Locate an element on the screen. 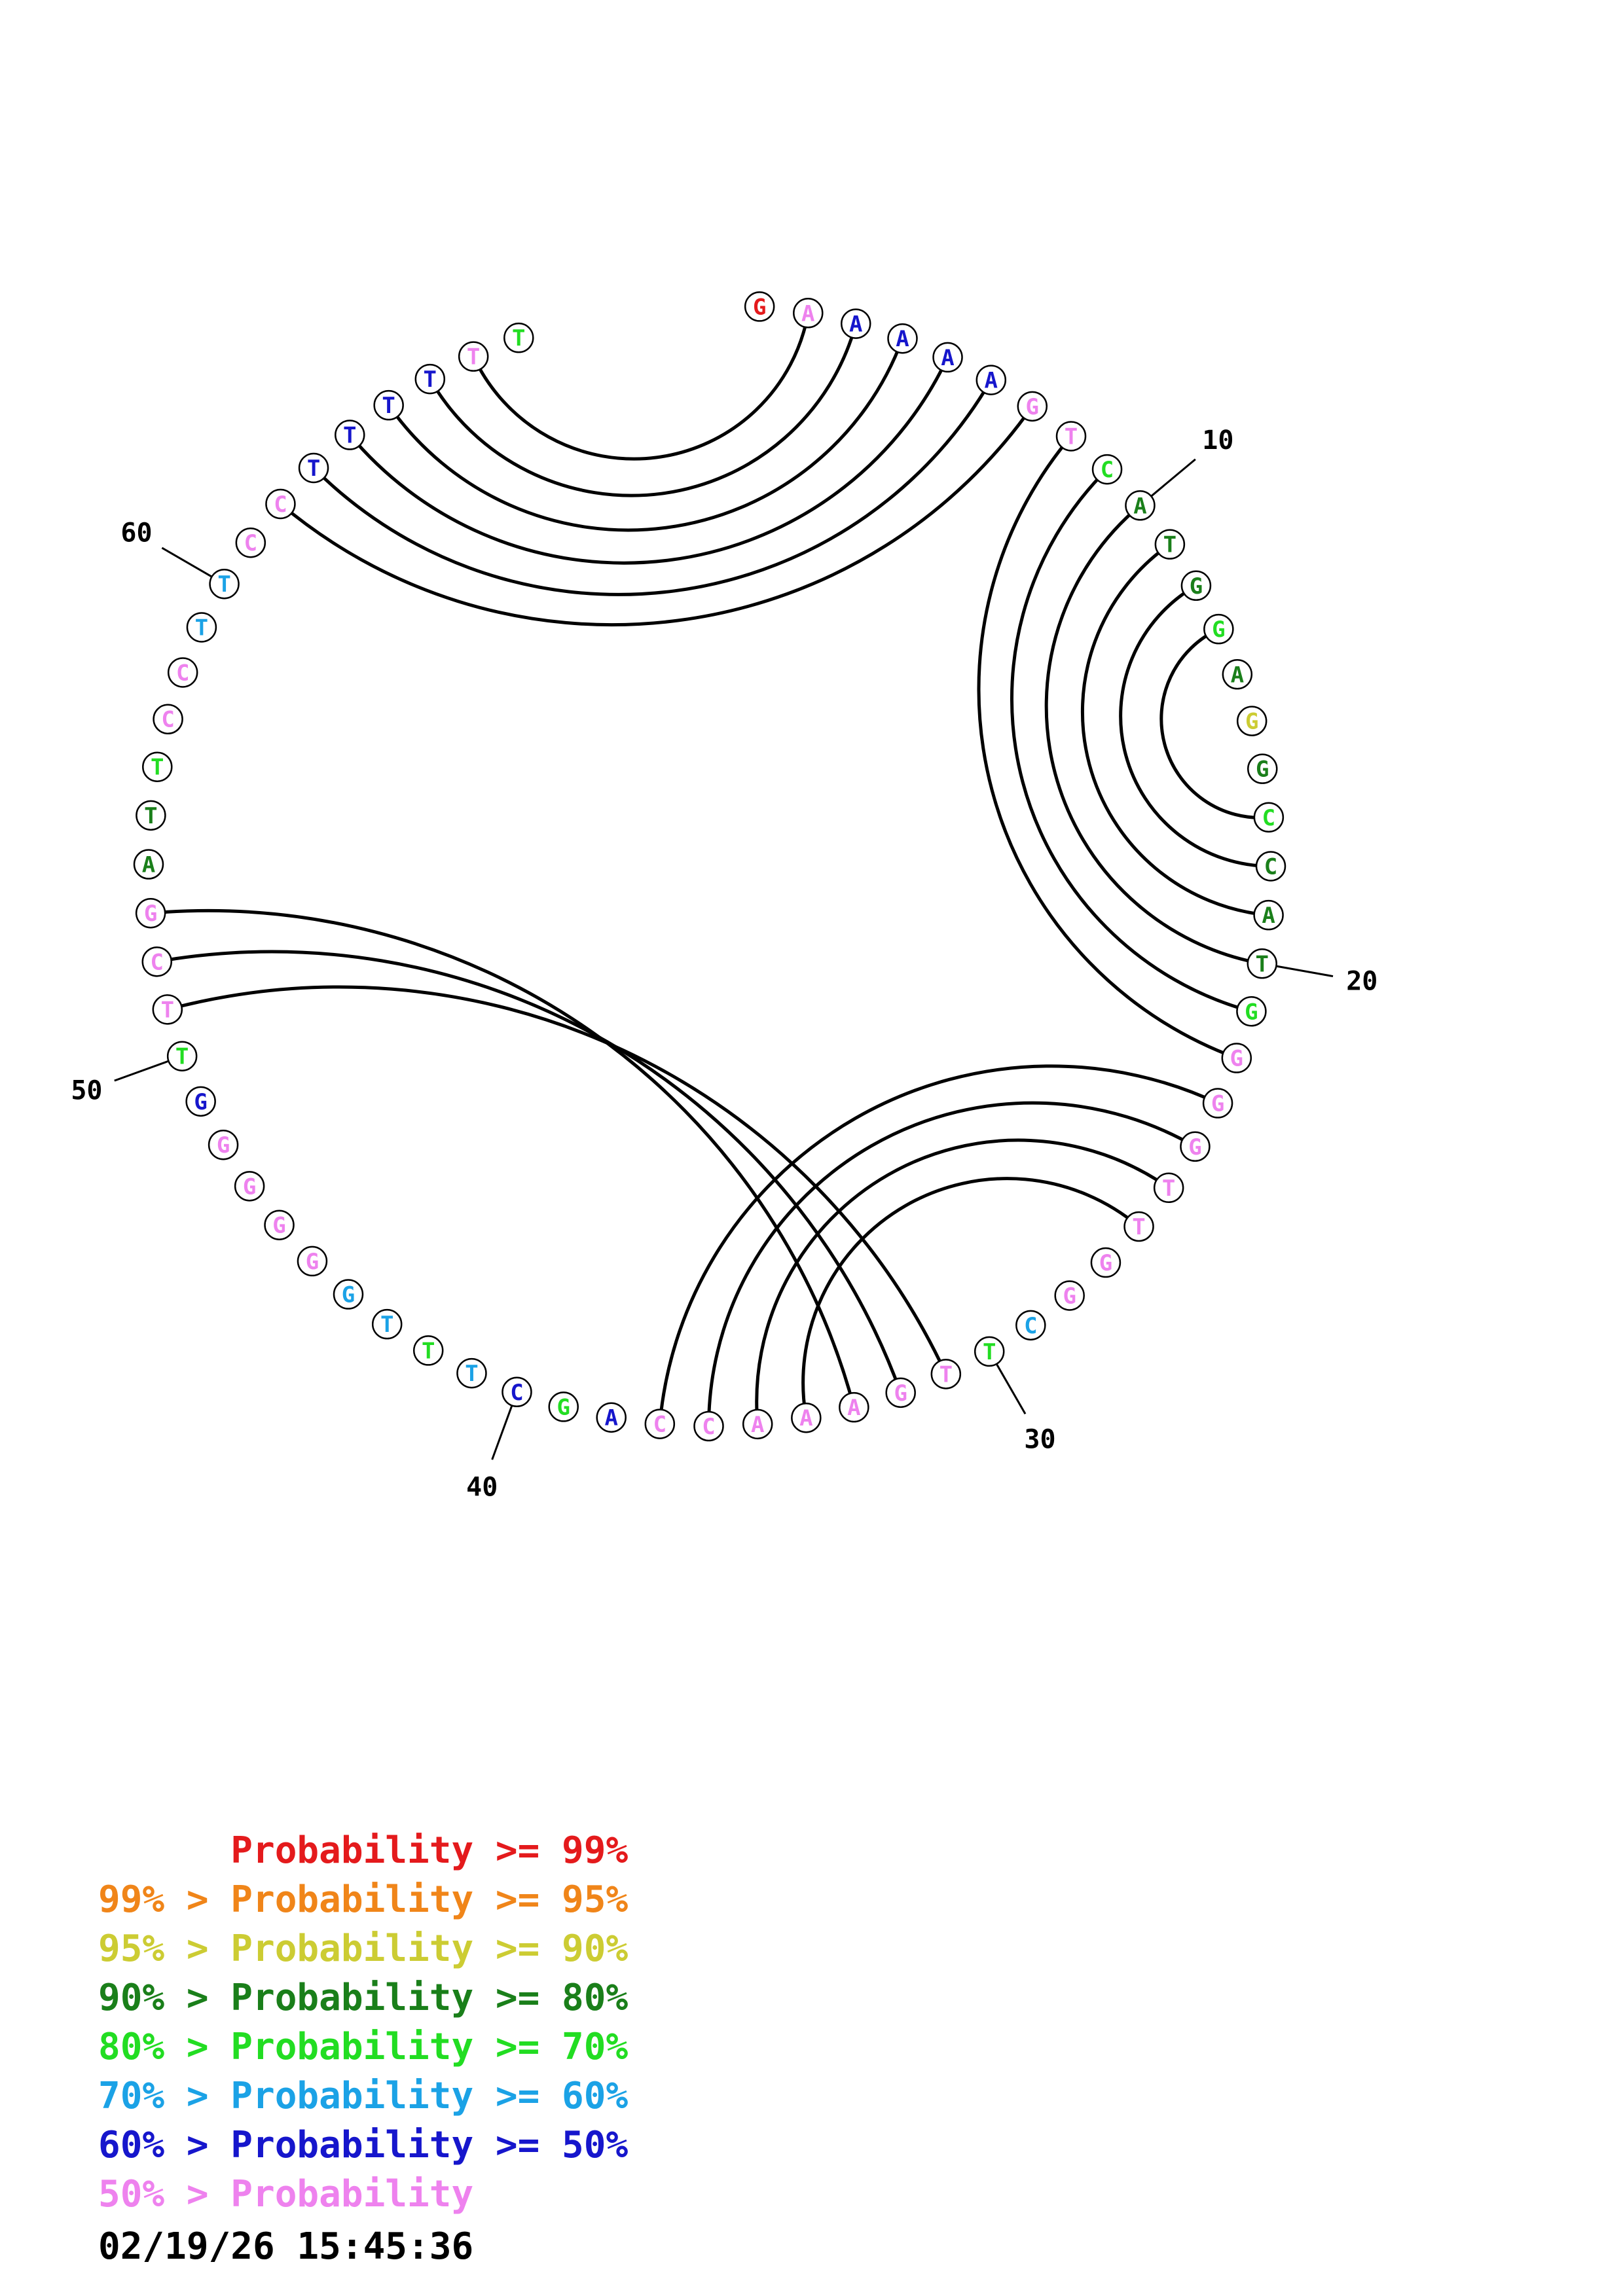 The height and width of the screenshot is (2296, 1623). base-node-38: A is located at coordinates (611, 1417).